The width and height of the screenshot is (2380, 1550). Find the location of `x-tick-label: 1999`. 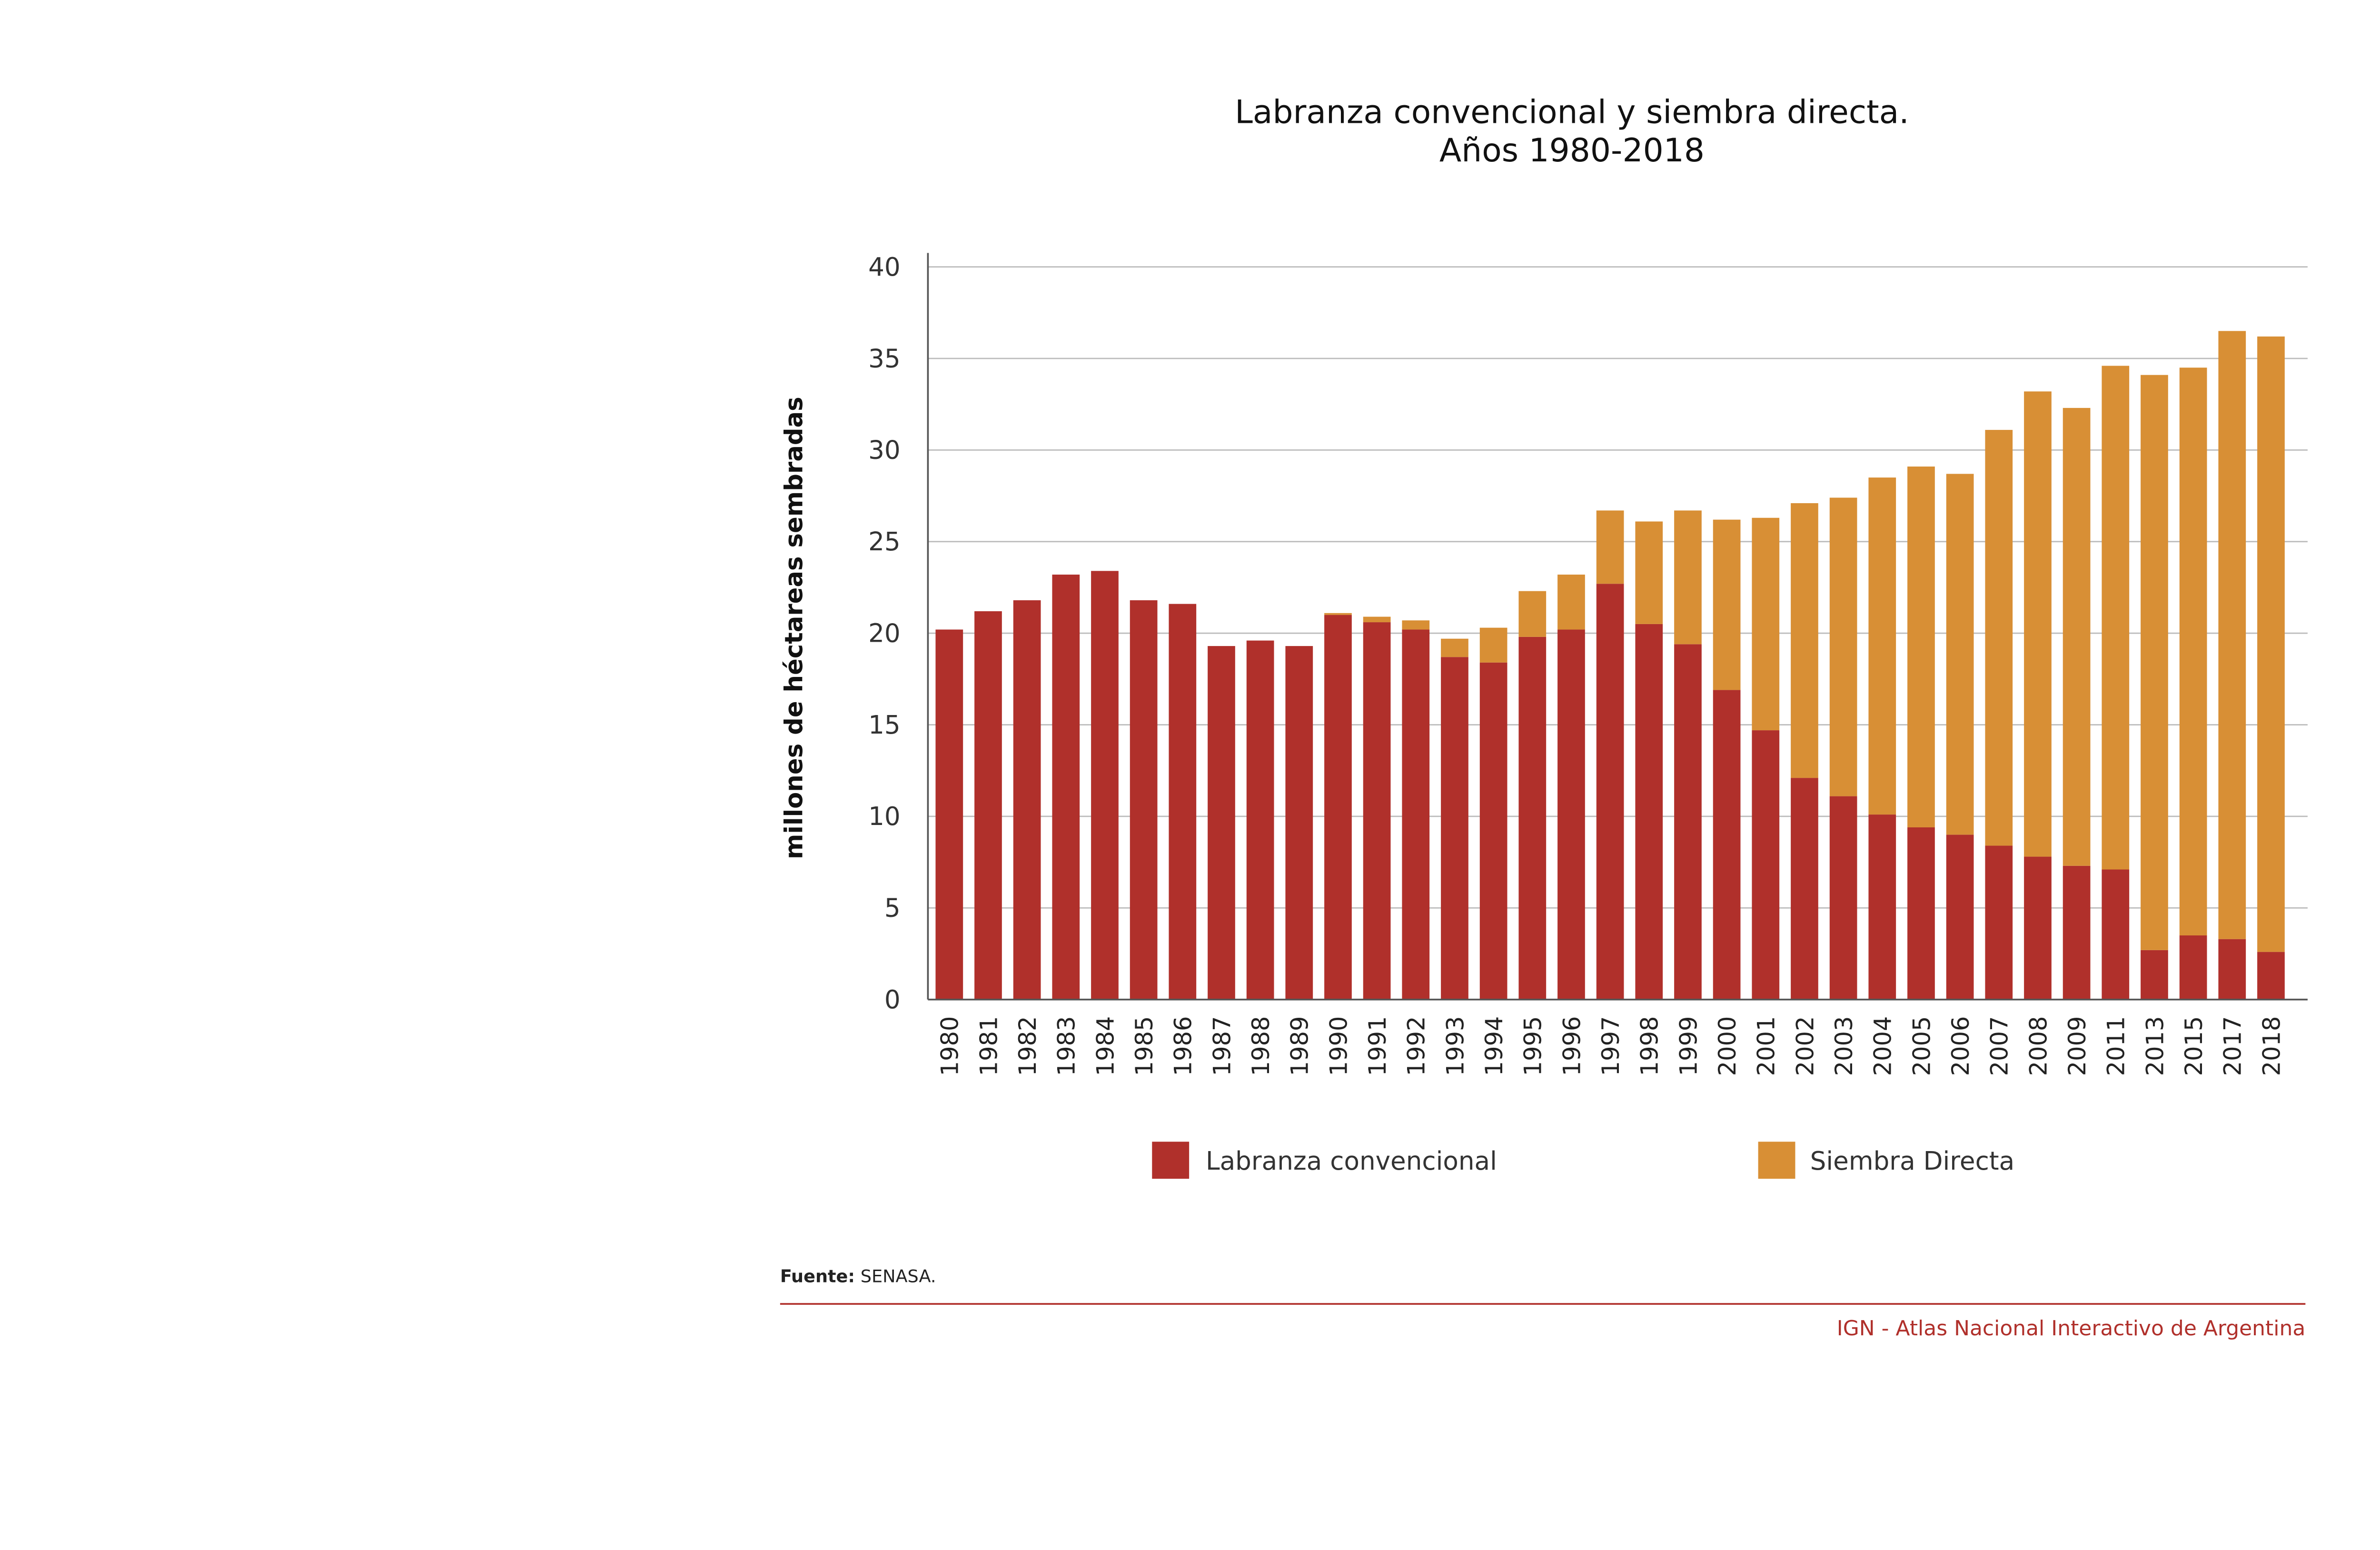

x-tick-label: 1999 is located at coordinates (1688, 1046).